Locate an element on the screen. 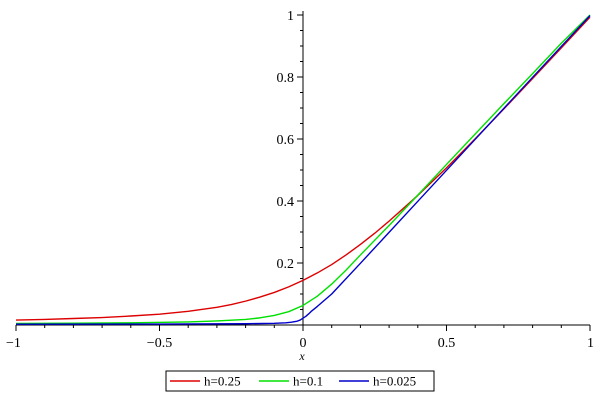 The image size is (600, 405). y-tick-label: 0.8 is located at coordinates (286, 78).